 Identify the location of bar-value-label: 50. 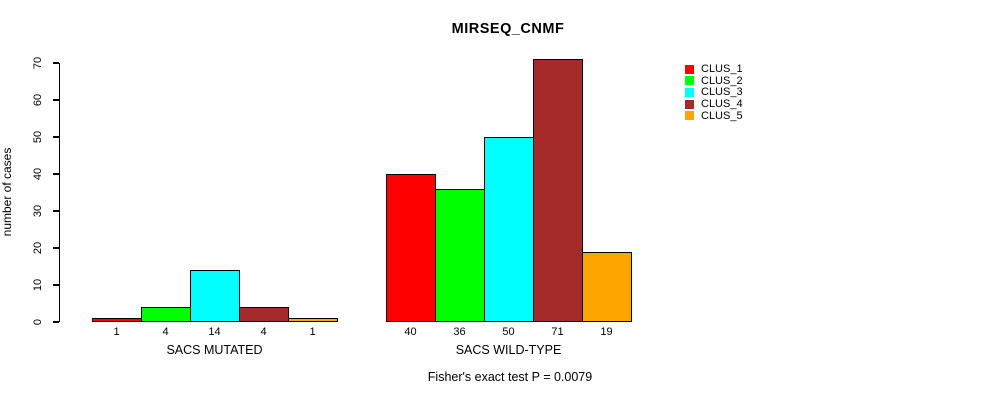
(508, 332).